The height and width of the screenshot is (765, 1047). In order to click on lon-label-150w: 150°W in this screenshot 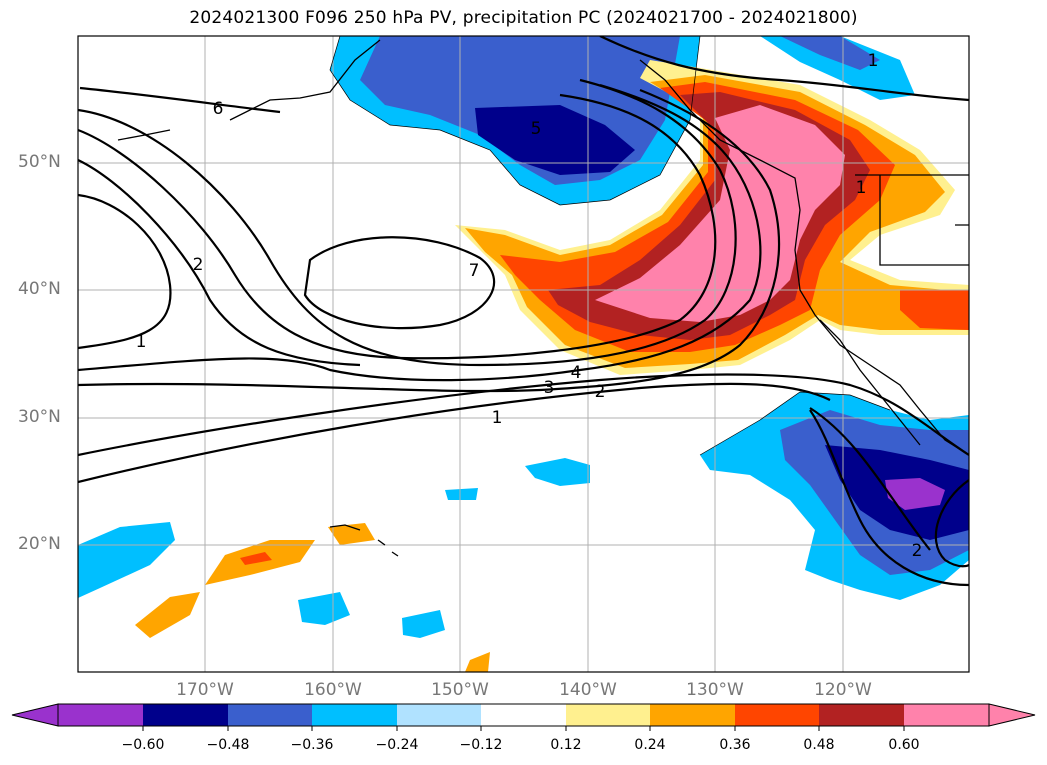, I will do `click(460, 690)`.